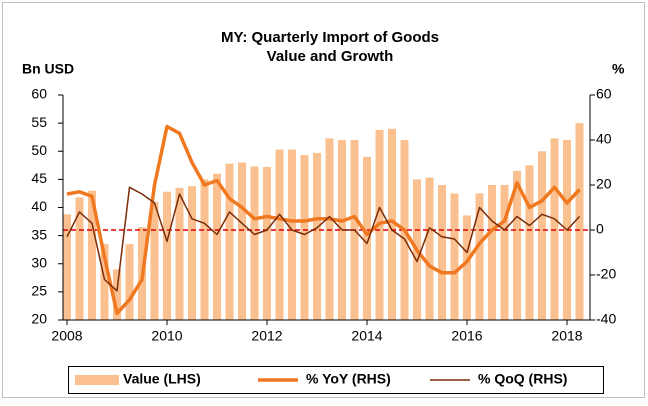 The height and width of the screenshot is (406, 648). Describe the element at coordinates (66, 336) in the screenshot. I see `x-tick-label: 2008` at that location.